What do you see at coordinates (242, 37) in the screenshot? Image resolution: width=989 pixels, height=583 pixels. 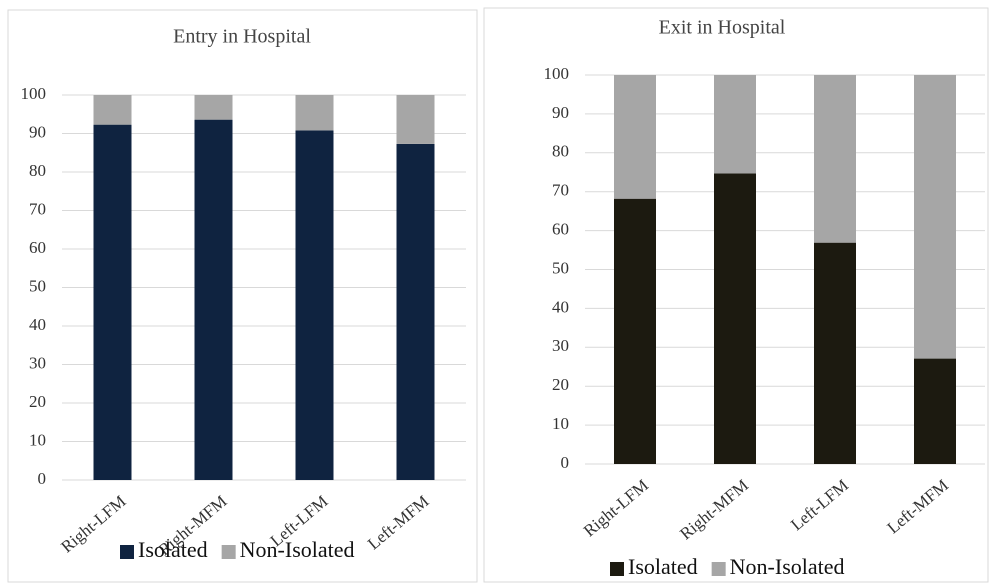 I see `chart-title: Entry in Hospital` at bounding box center [242, 37].